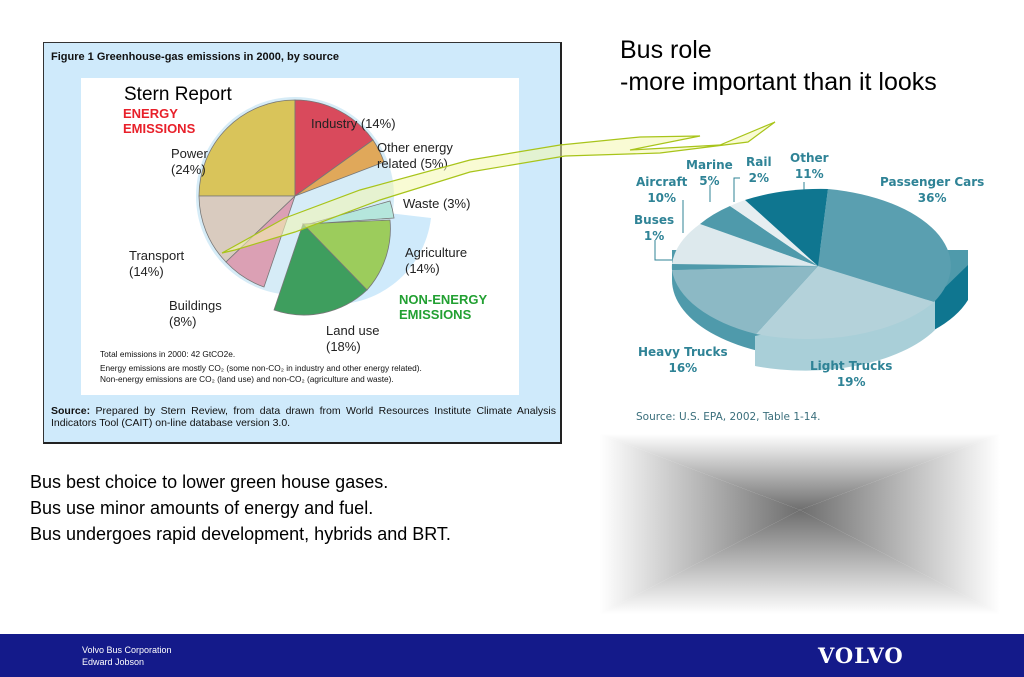 This screenshot has height=677, width=1024. Describe the element at coordinates (412, 163) in the screenshot. I see `label-other-energy-line2: related (5%)` at that location.